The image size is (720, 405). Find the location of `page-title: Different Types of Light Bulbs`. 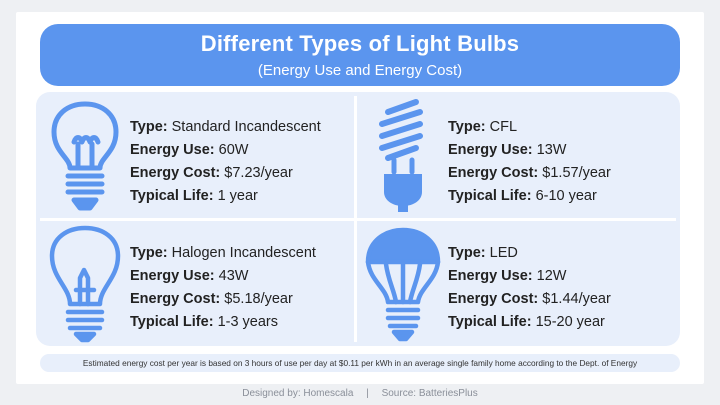

page-title: Different Types of Light Bulbs is located at coordinates (360, 43).